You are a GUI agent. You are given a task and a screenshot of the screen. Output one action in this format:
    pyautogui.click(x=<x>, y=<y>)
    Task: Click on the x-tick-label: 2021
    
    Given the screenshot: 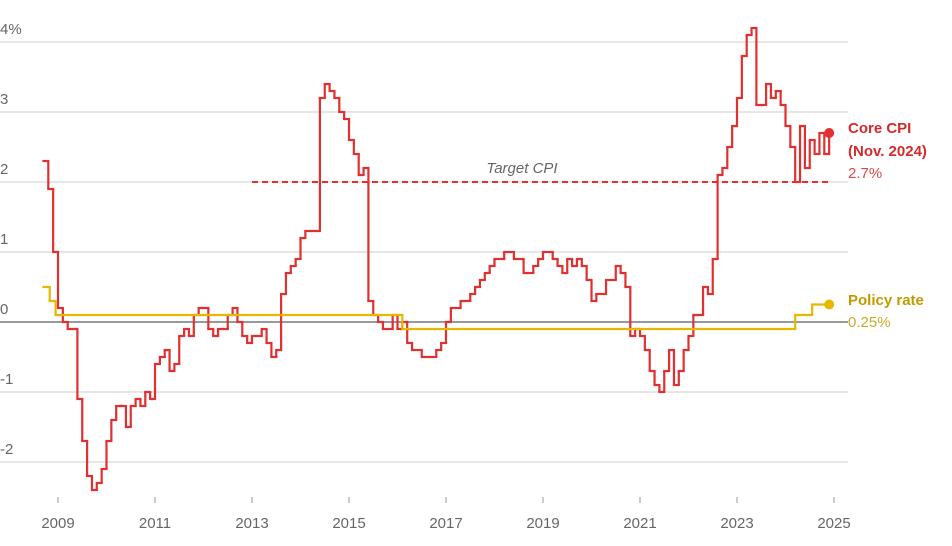 What is the action you would take?
    pyautogui.click(x=639, y=523)
    